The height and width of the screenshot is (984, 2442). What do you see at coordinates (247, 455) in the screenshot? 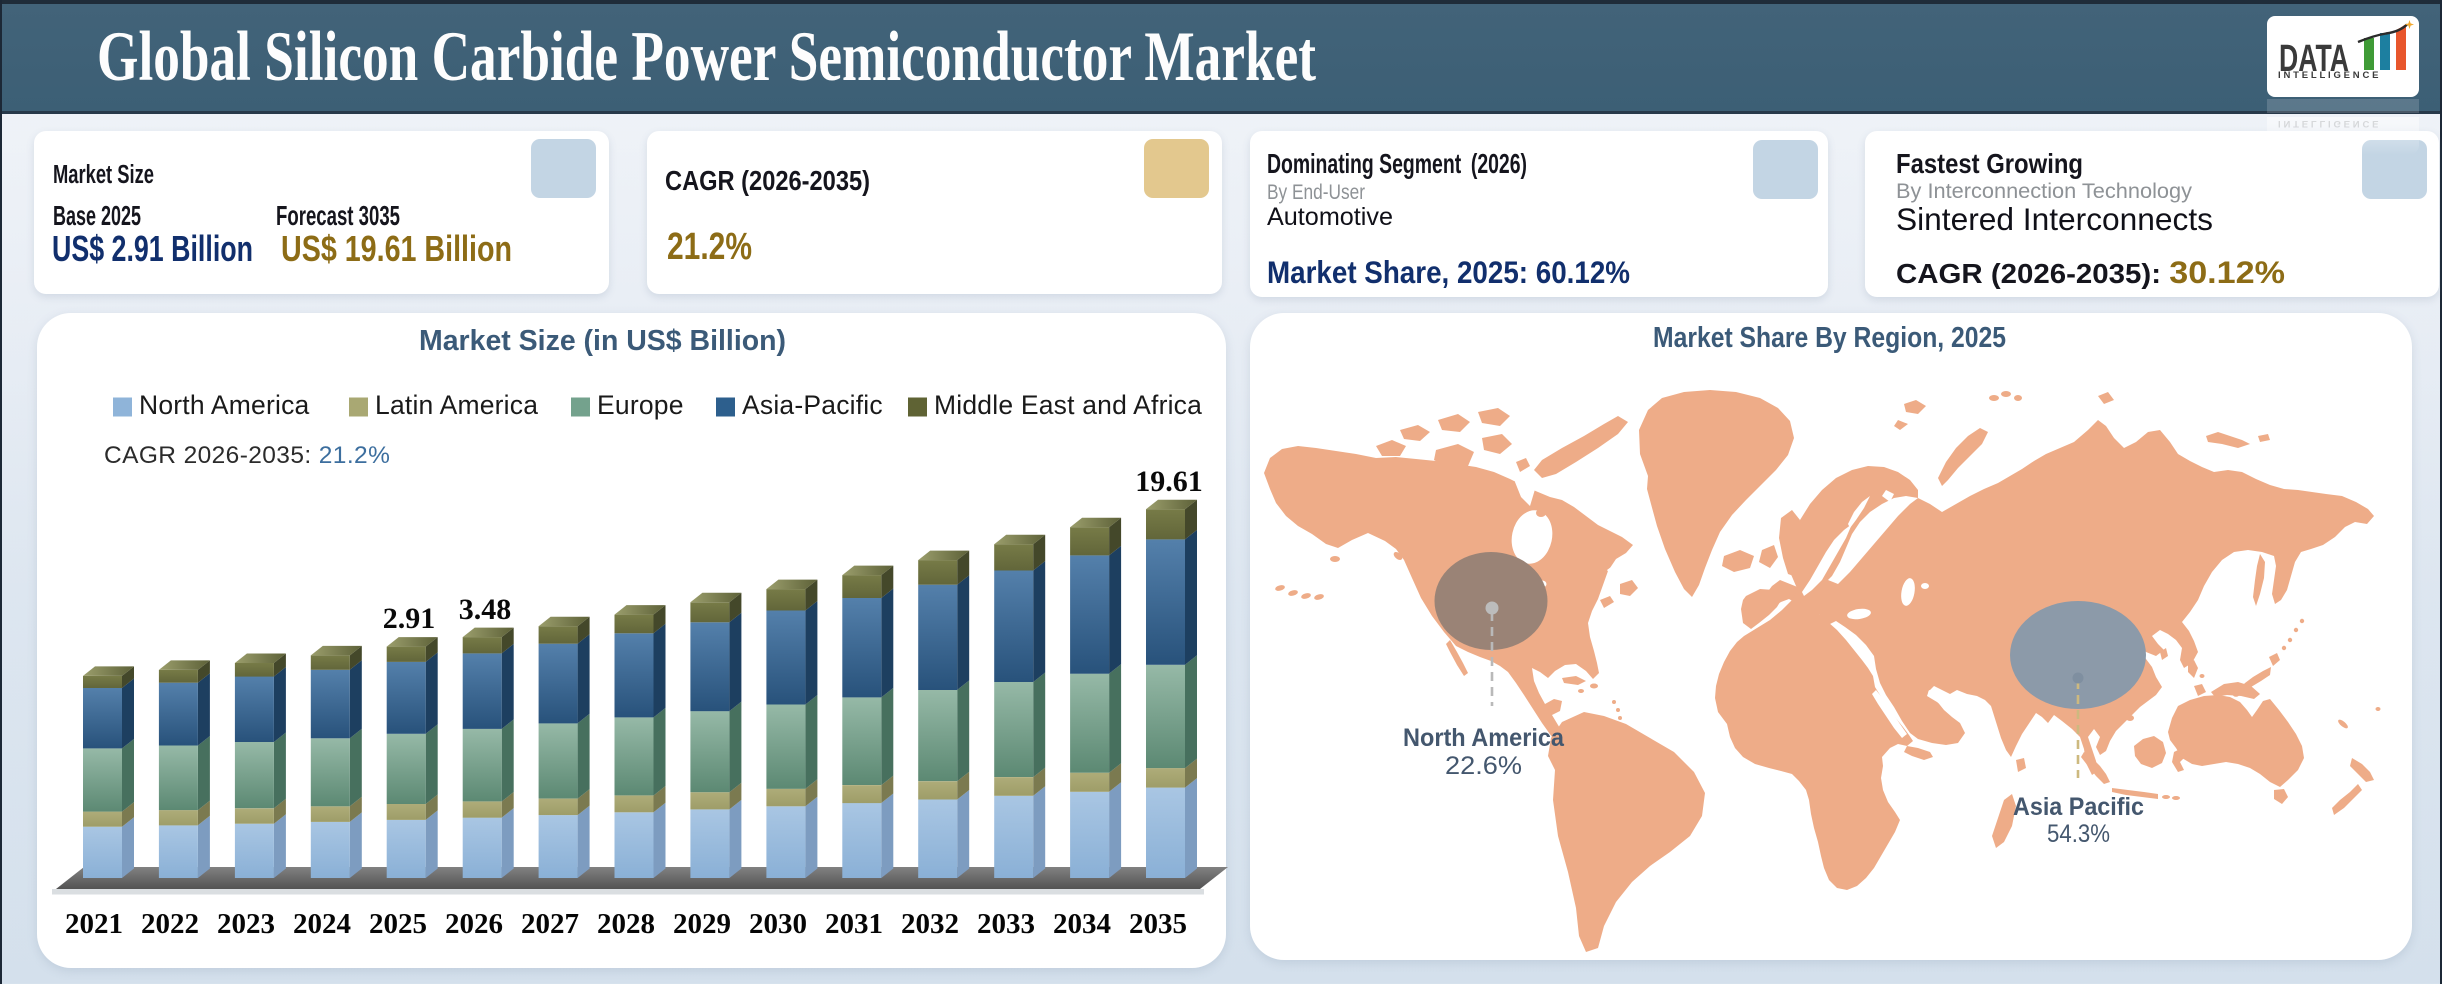
I see `svg-text: CAGR 2026-2035: 21.2%` at bounding box center [247, 455].